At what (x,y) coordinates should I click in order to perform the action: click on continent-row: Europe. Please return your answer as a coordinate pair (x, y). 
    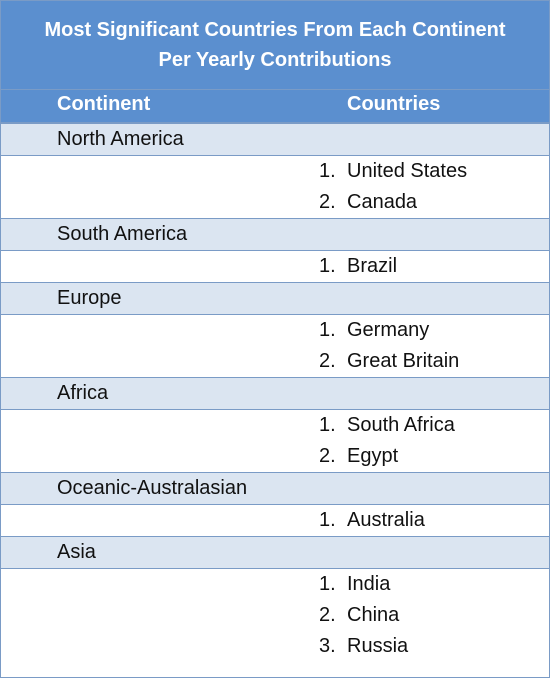
    Looking at the image, I should click on (275, 298).